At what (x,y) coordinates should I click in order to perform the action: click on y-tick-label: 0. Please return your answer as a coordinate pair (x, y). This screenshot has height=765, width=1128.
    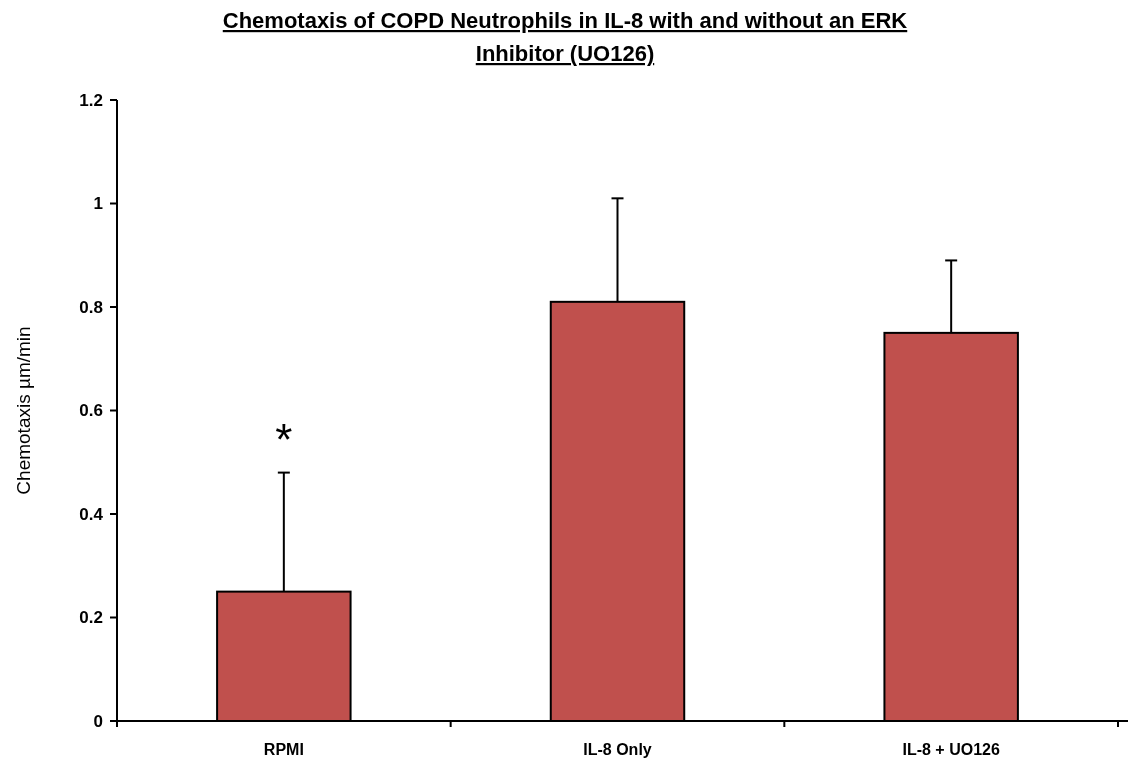
    Looking at the image, I should click on (98, 721).